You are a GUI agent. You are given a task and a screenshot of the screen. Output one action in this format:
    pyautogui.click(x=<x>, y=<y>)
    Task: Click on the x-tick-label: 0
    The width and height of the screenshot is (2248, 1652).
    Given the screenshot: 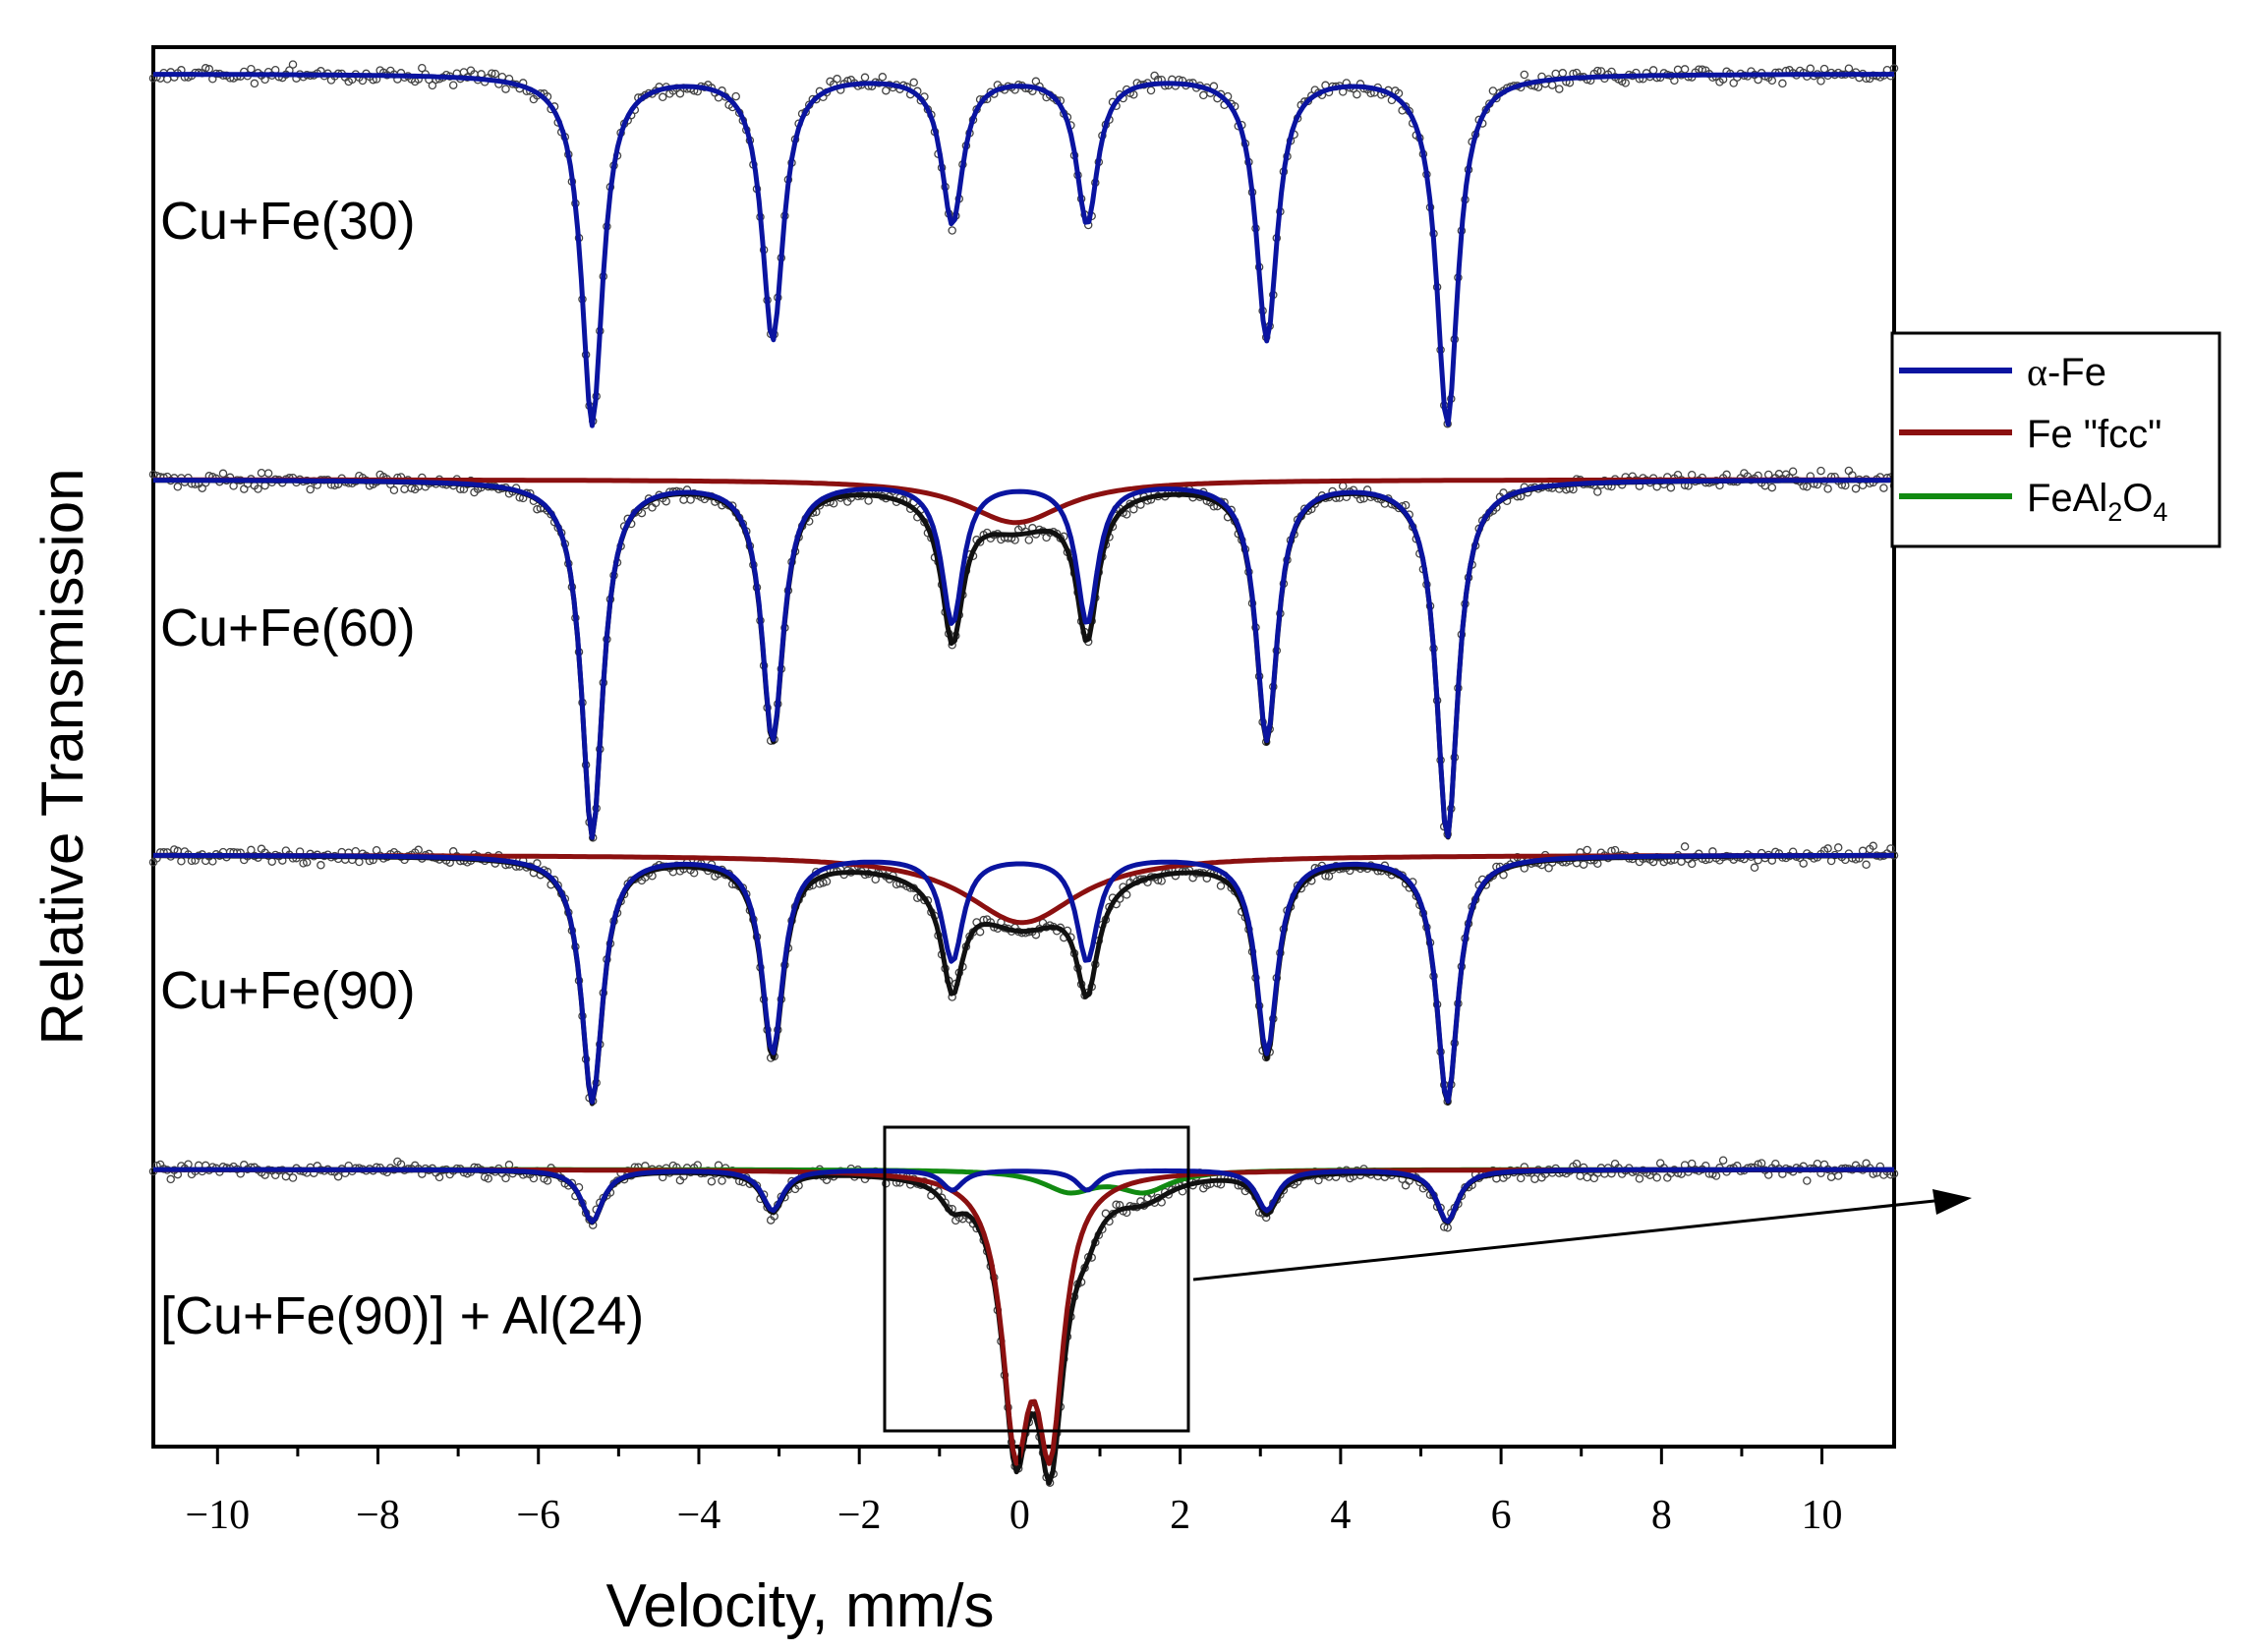 What is the action you would take?
    pyautogui.click(x=1019, y=1516)
    